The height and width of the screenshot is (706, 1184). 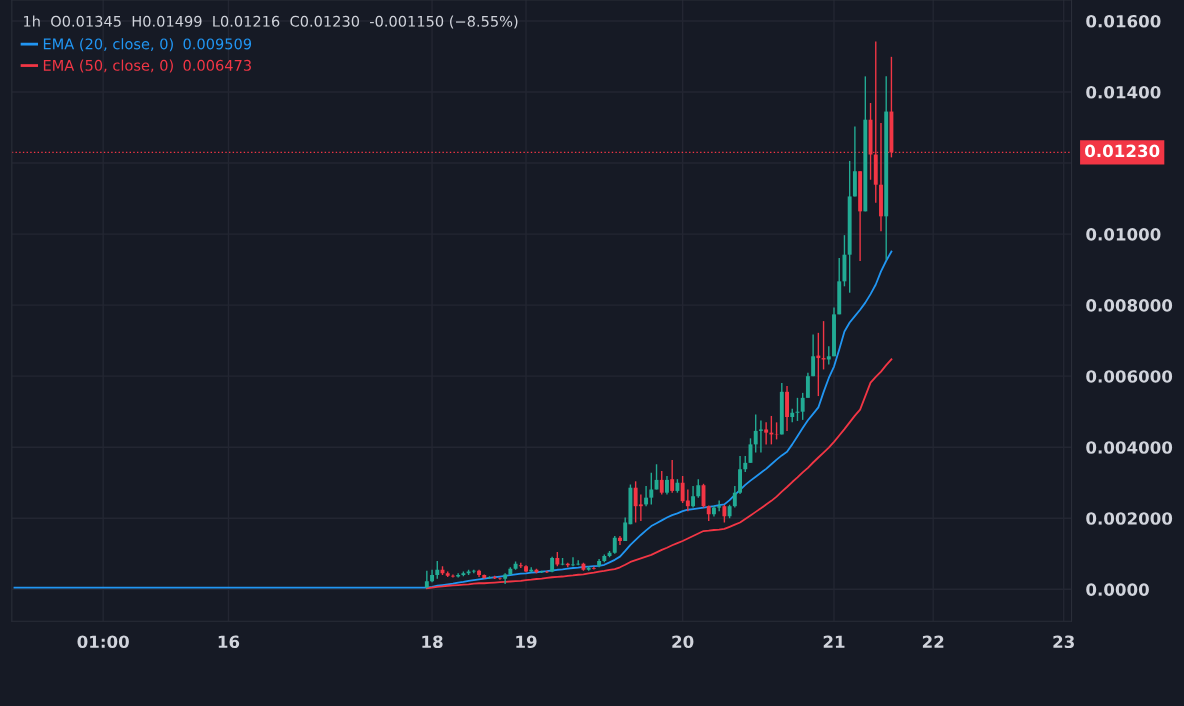 I want to click on y-tick-label: 0.0000, so click(x=1117, y=589).